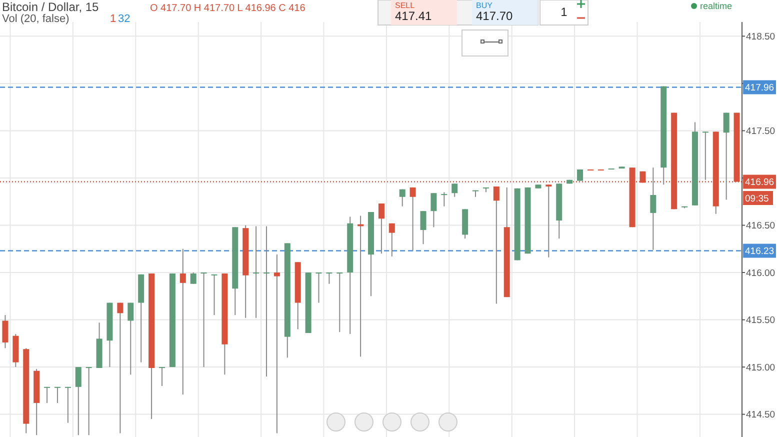 The height and width of the screenshot is (437, 777). Describe the element at coordinates (413, 16) in the screenshot. I see `annotation: 417.41` at that location.